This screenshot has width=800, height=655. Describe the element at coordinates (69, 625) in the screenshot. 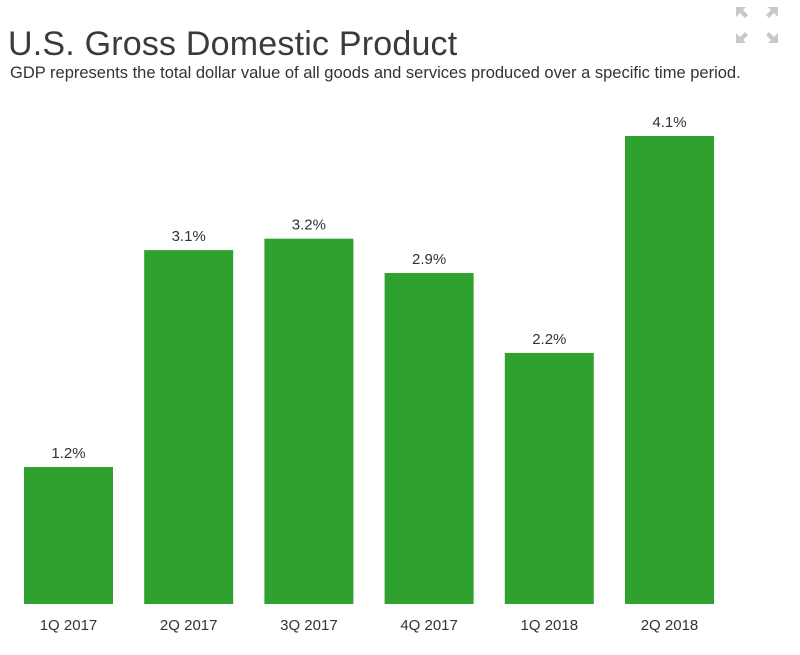

I see `x-tick-label: 1Q 2017` at that location.